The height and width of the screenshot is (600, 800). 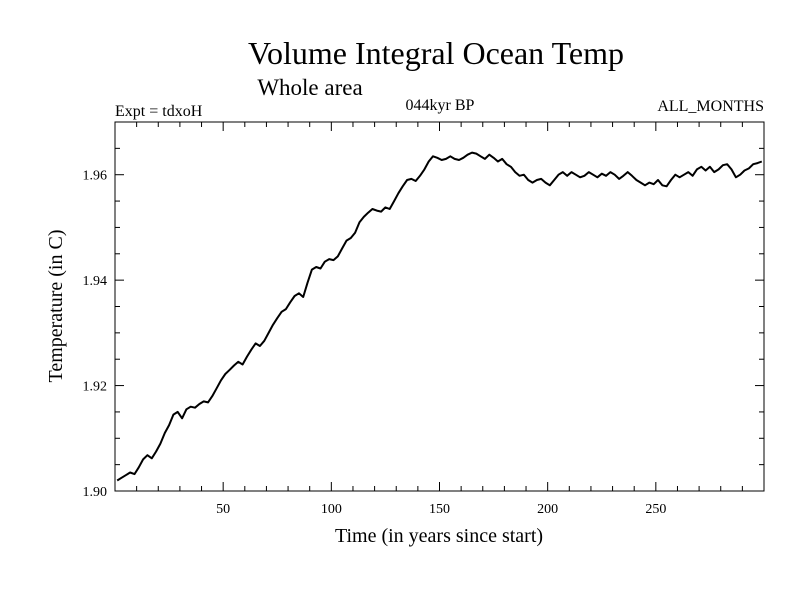 I want to click on x-tick-label: 200, so click(x=547, y=509).